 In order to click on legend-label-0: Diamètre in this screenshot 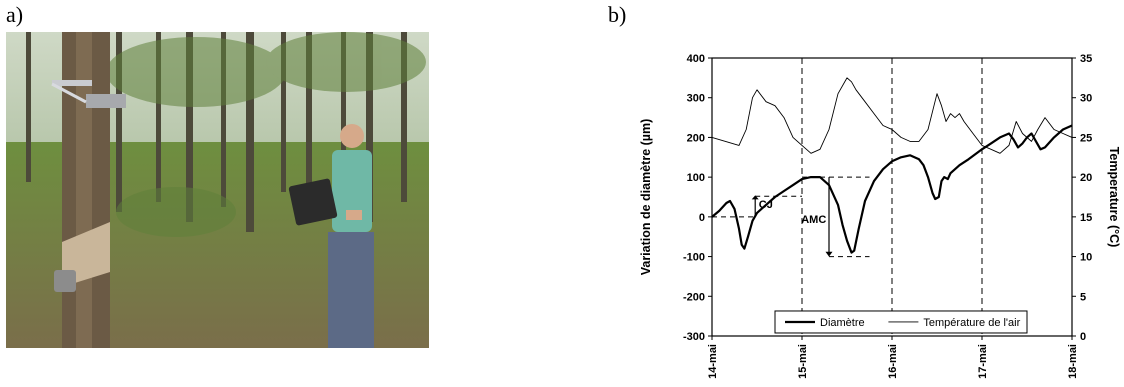, I will do `click(842, 323)`.